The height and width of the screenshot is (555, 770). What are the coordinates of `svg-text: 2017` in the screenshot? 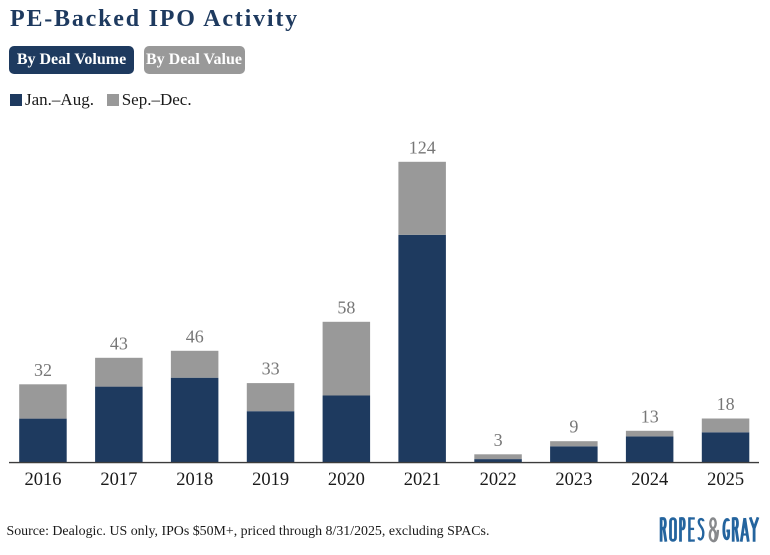 It's located at (118, 480).